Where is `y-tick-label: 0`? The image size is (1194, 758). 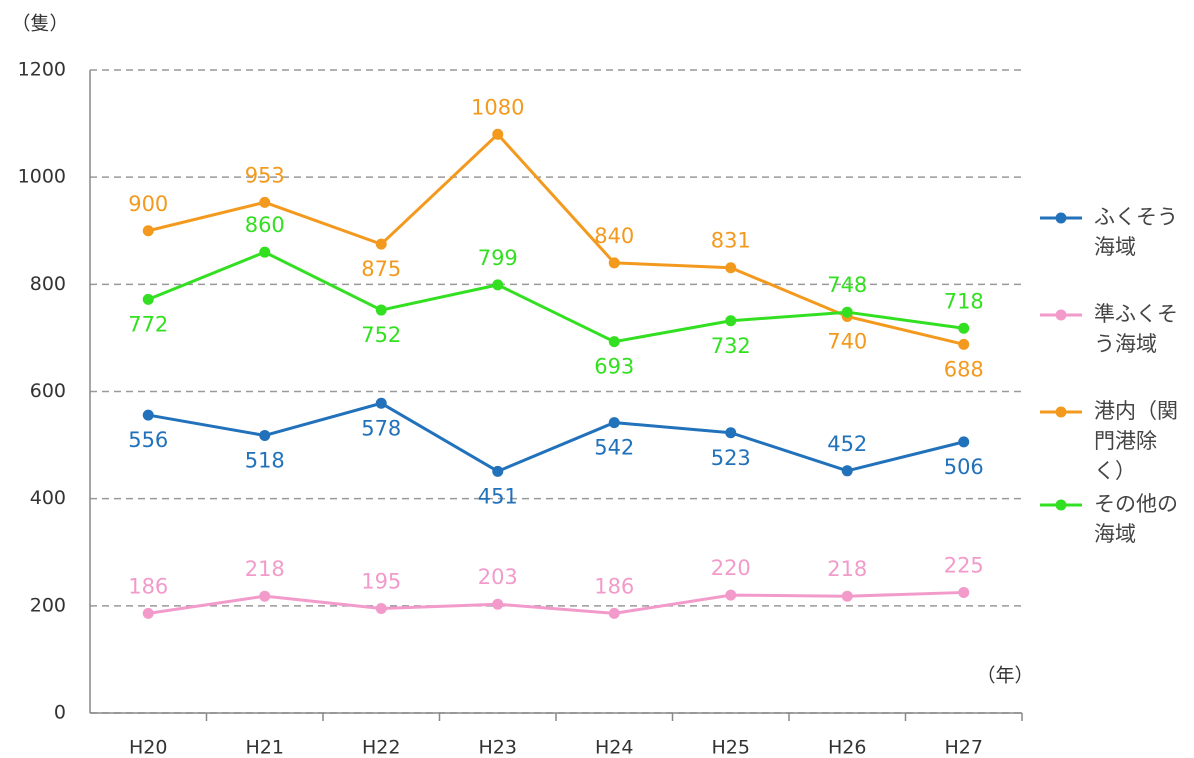
y-tick-label: 0 is located at coordinates (60, 713).